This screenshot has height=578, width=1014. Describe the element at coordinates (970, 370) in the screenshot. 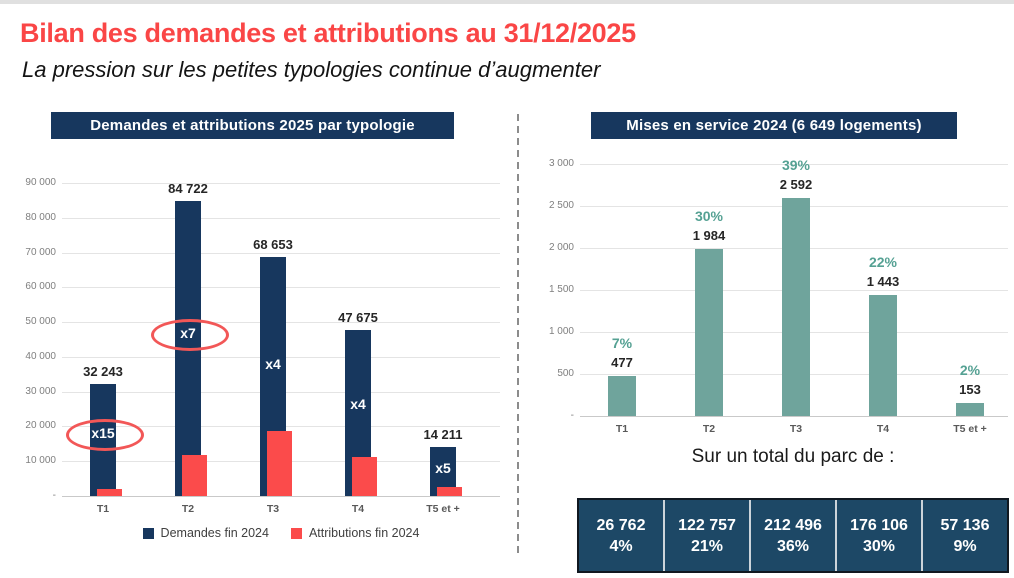

I see `bar-percent-label: 2%` at that location.